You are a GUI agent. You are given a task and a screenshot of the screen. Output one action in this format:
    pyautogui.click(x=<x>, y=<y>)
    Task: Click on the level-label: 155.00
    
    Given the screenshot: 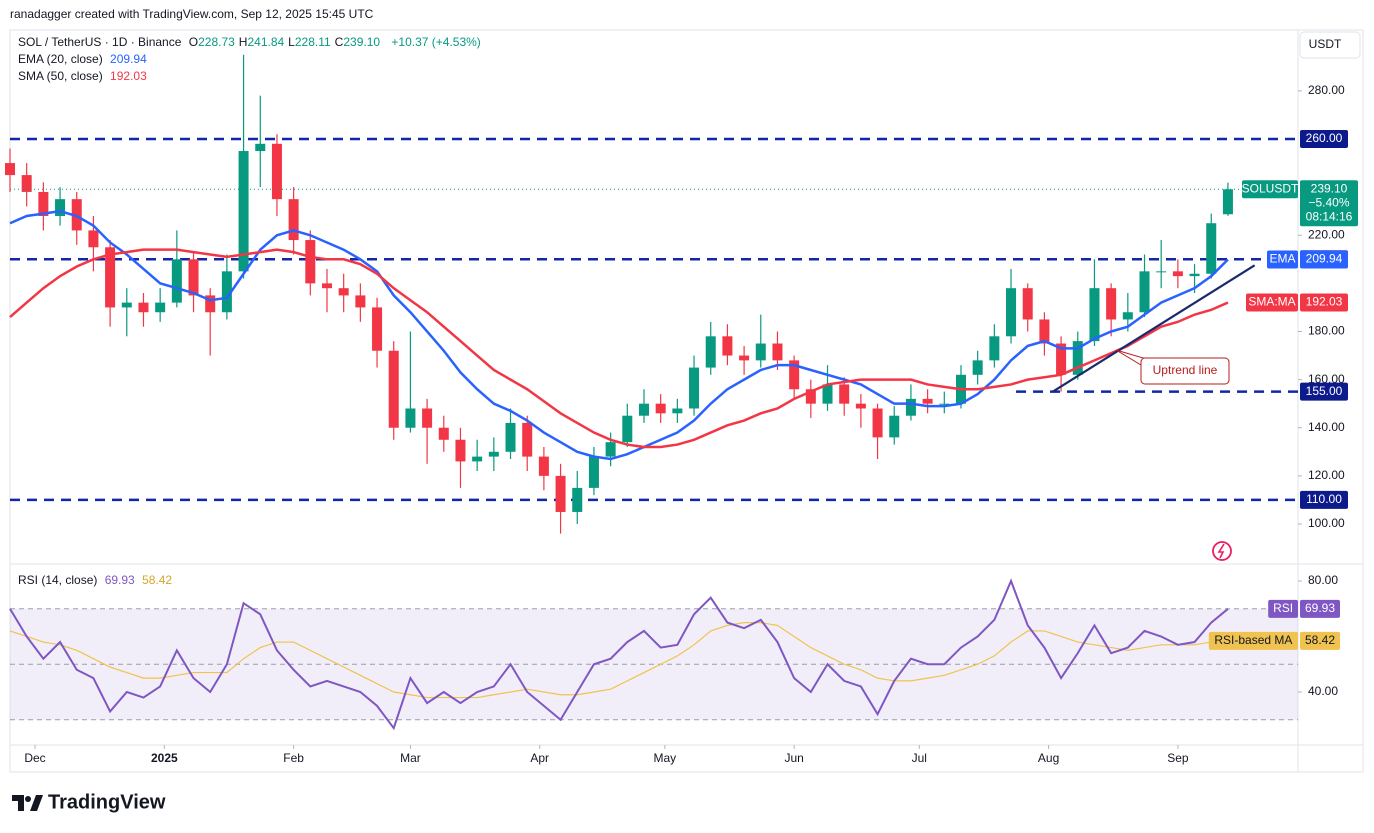 What is the action you would take?
    pyautogui.click(x=1324, y=391)
    